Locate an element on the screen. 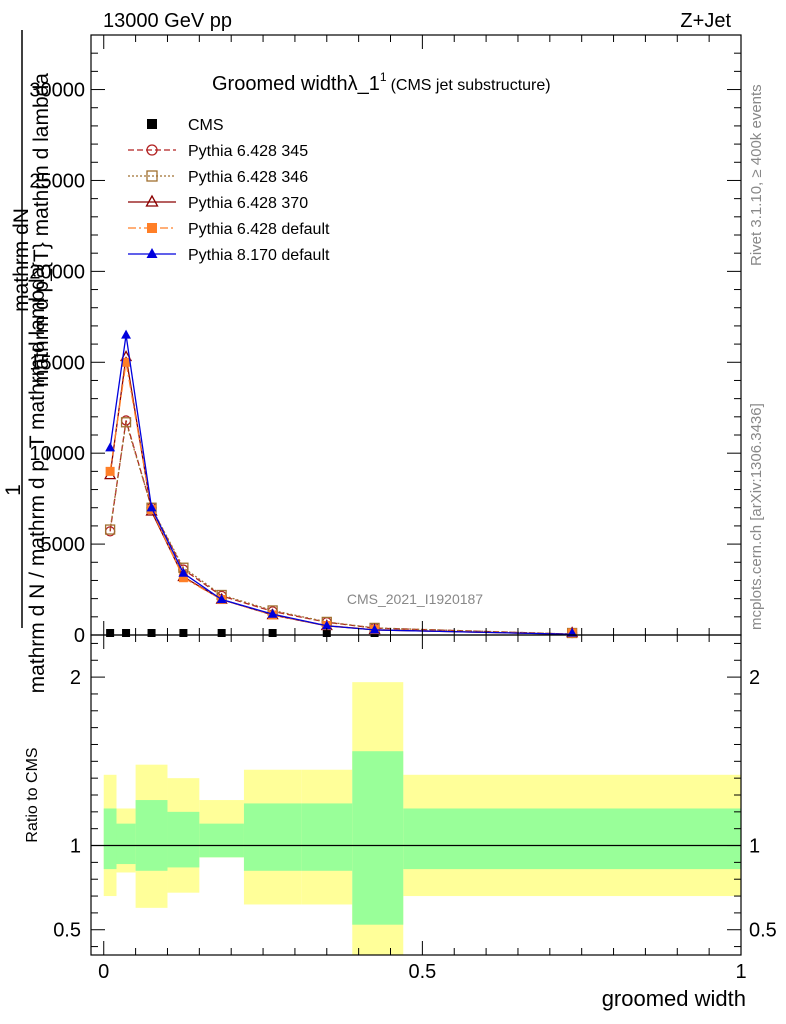 The image size is (786, 1024). legend-label: CMS is located at coordinates (206, 125).